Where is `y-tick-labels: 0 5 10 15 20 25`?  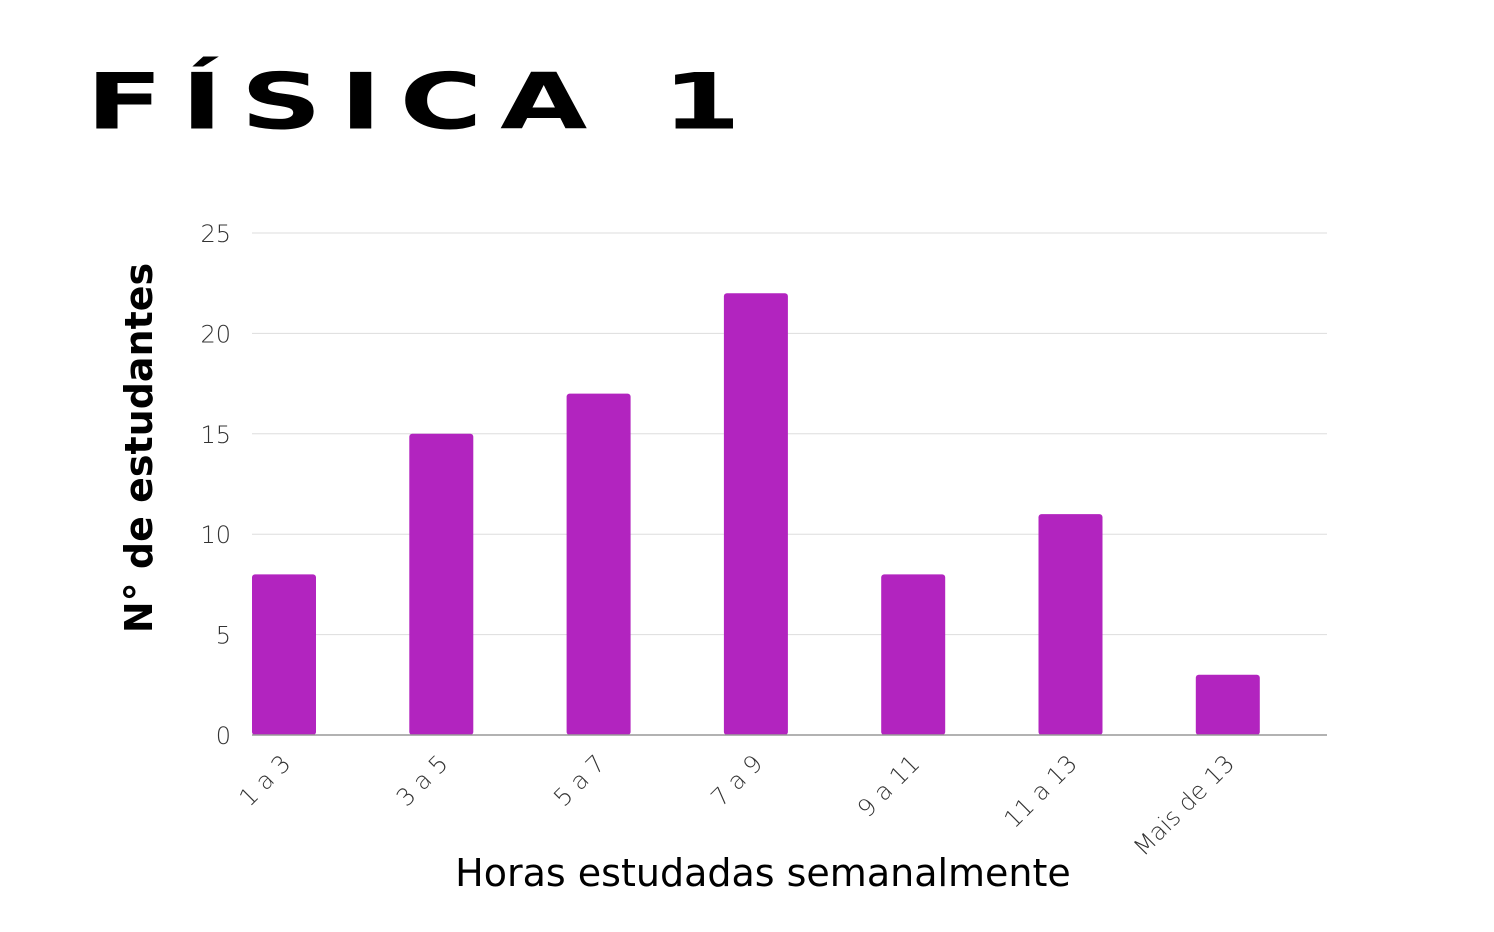
y-tick-labels: 0 5 10 15 20 25 is located at coordinates (215, 485).